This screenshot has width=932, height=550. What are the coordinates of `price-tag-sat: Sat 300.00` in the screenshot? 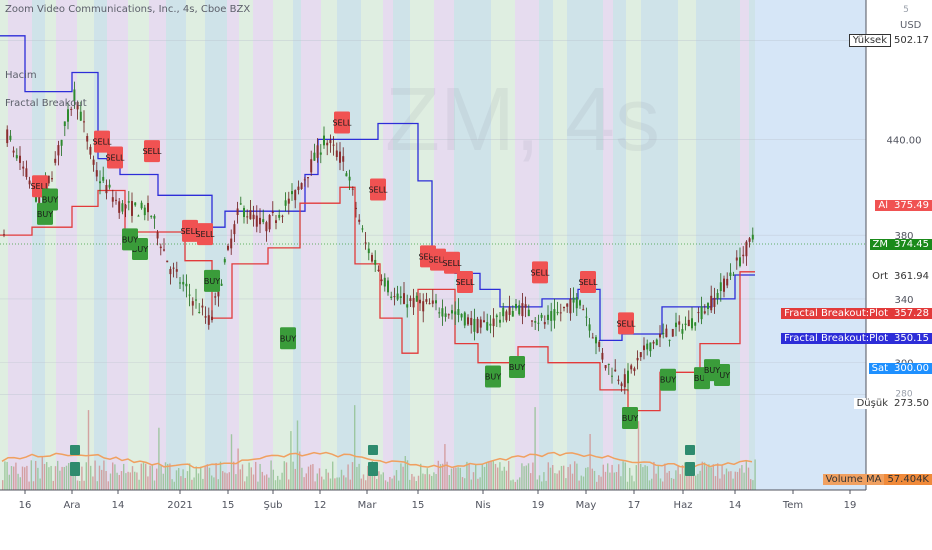 It's located at (900, 369).